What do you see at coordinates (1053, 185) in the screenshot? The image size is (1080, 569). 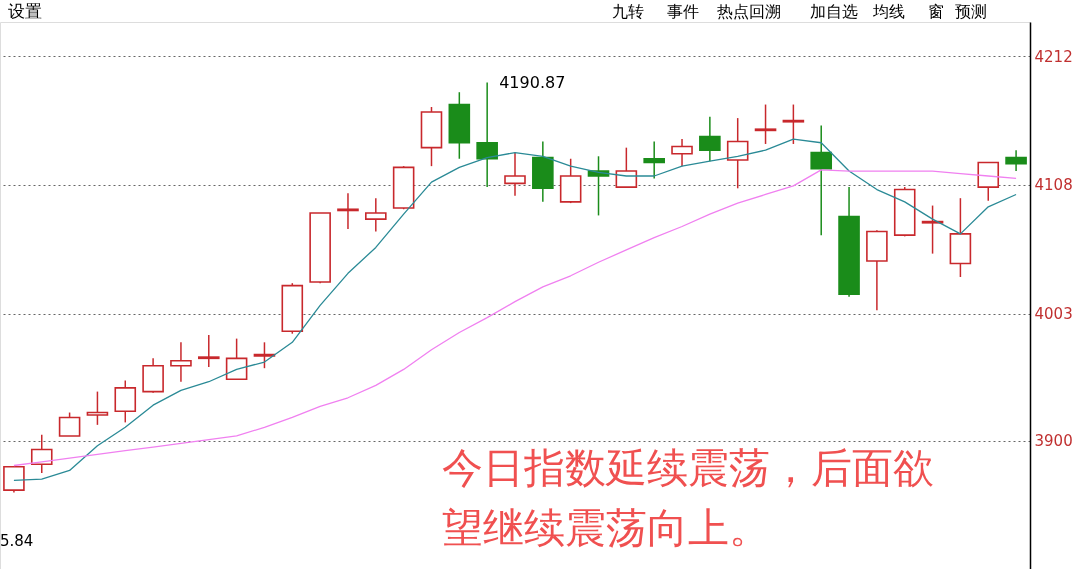 I see `y-tick-label: 4108` at bounding box center [1053, 185].